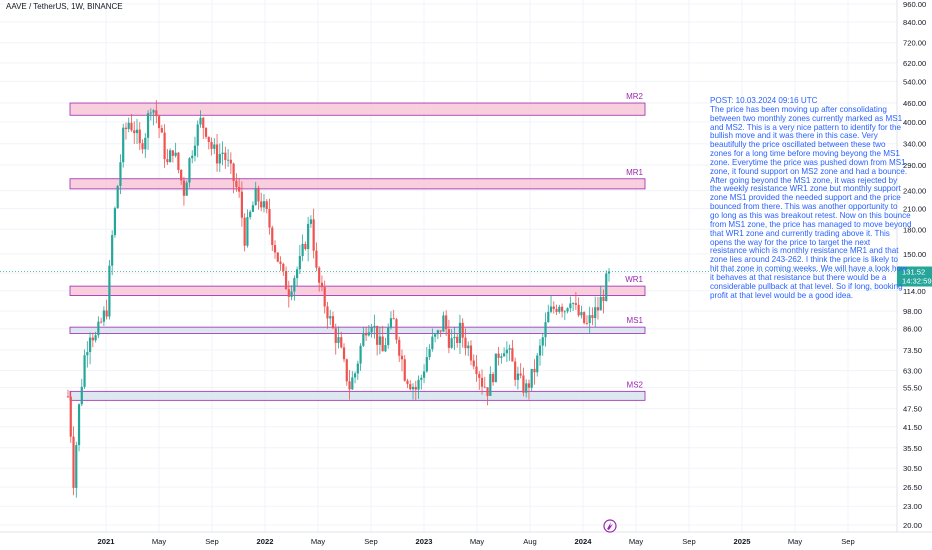 The image size is (932, 550). Describe the element at coordinates (357, 109) in the screenshot. I see `zone-mr2` at that location.